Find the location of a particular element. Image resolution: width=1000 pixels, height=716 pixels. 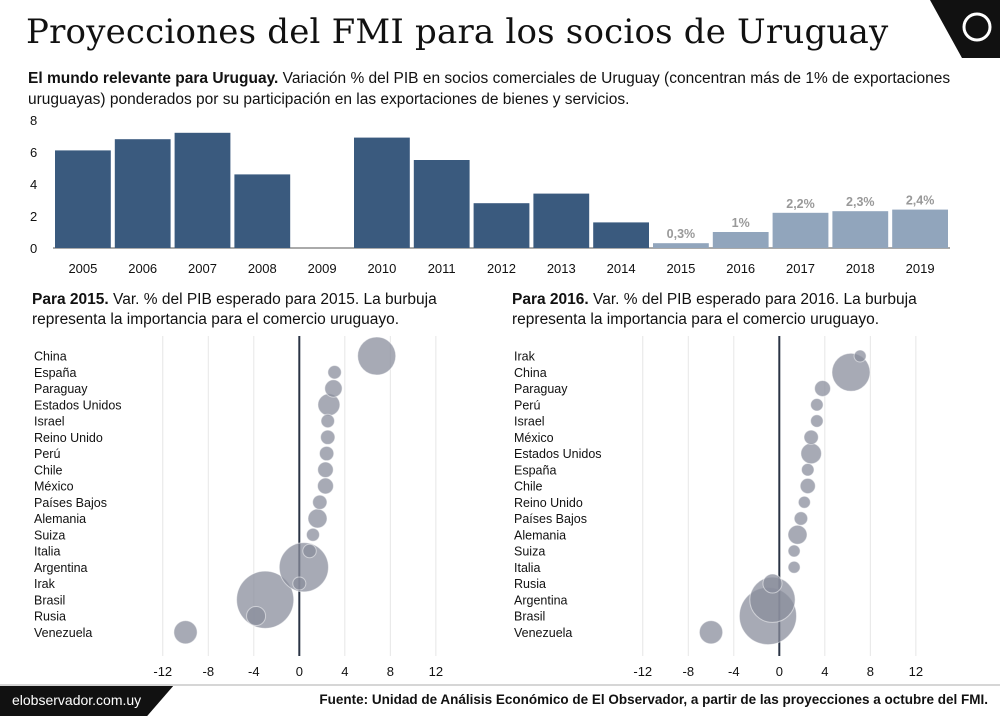

bar-2012 is located at coordinates (501, 225).